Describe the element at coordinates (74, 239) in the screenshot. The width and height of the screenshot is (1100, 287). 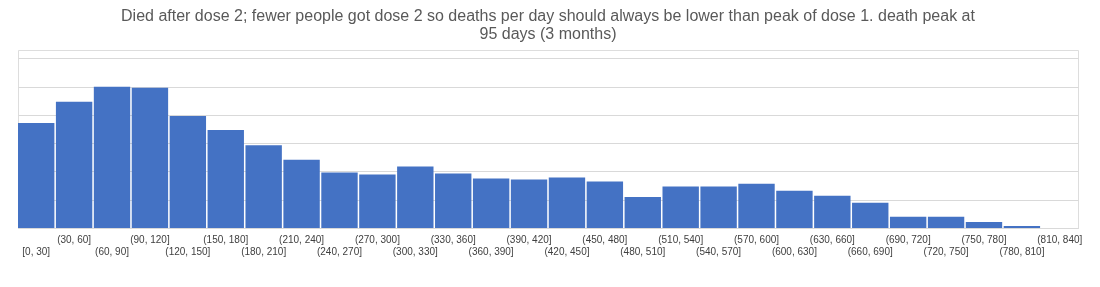
I see `x-tick-label: (30, 60]` at that location.